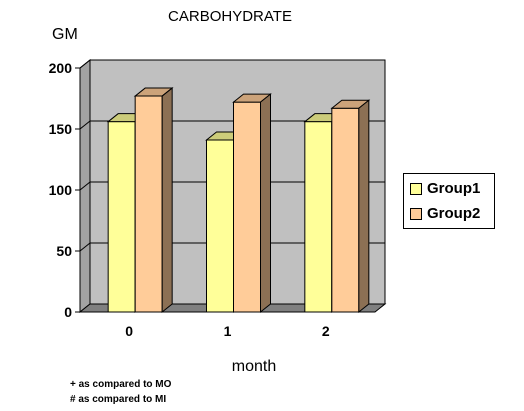  What do you see at coordinates (265, 203) in the screenshot?
I see `bar-group2-1-side` at bounding box center [265, 203].